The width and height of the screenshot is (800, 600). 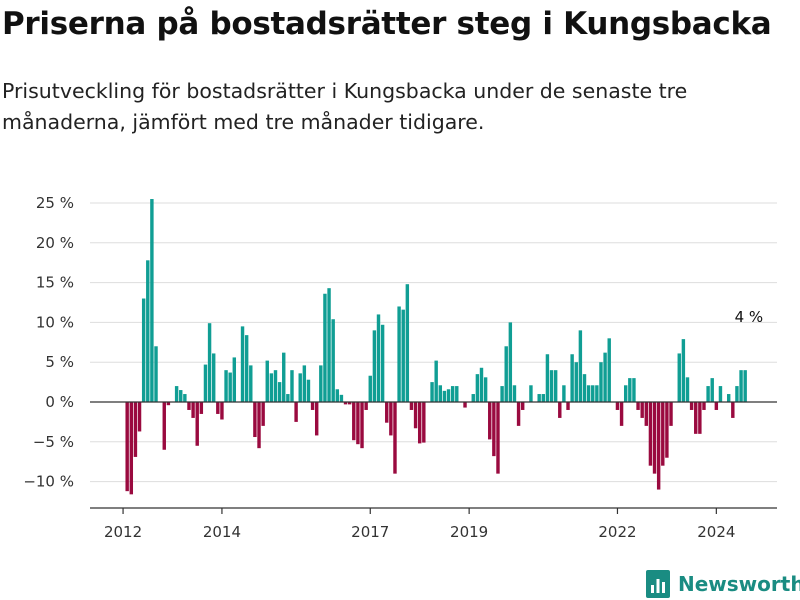 I want to click on brand: Newsworthy, so click(x=723, y=584).